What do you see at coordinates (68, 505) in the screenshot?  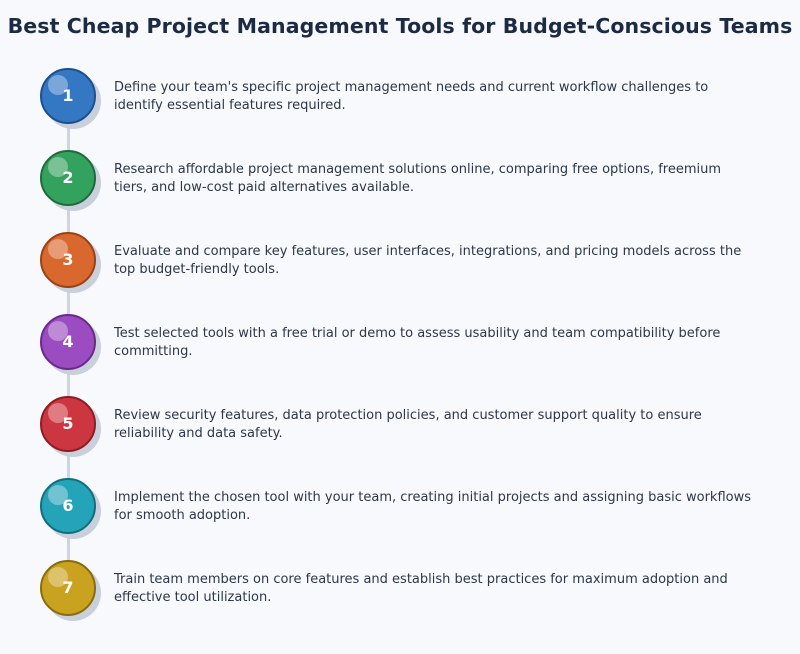 I see `step-number: 6` at bounding box center [68, 505].